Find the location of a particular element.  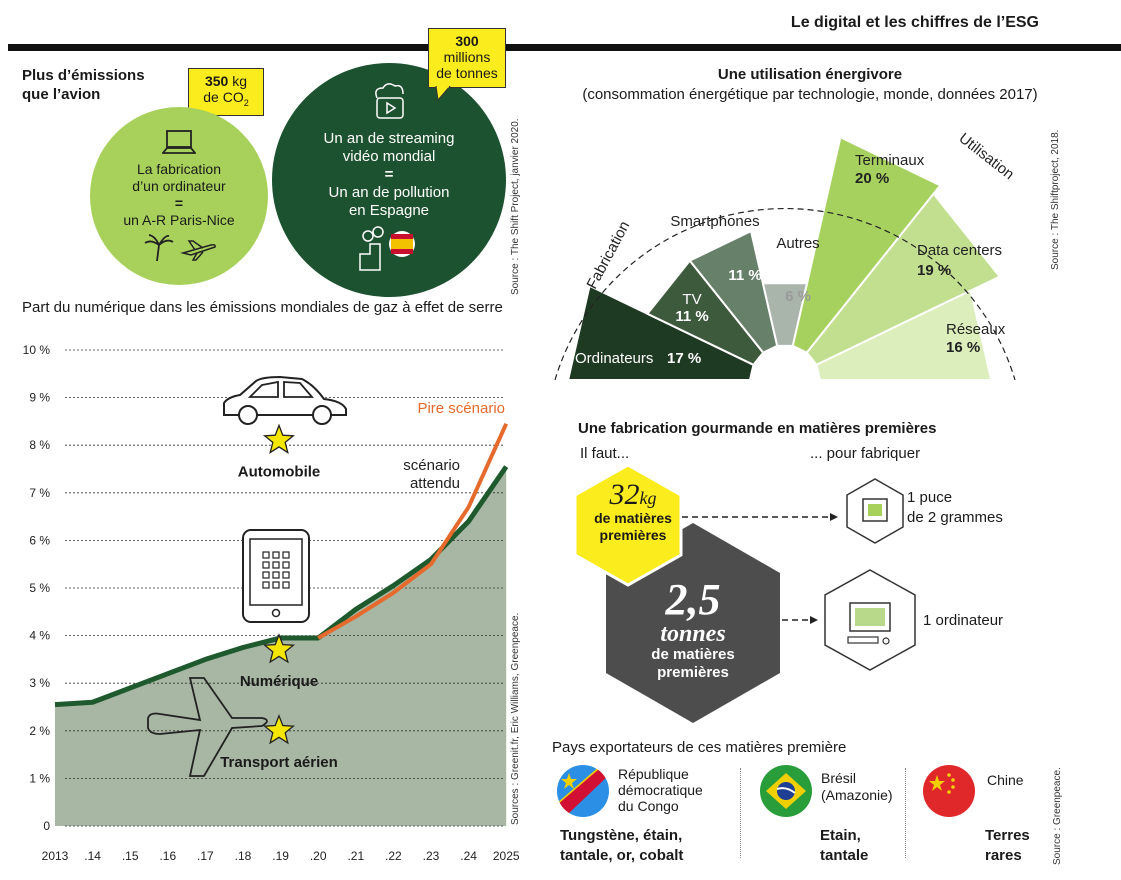

y-tick-label: 7 % is located at coordinates (39, 493).